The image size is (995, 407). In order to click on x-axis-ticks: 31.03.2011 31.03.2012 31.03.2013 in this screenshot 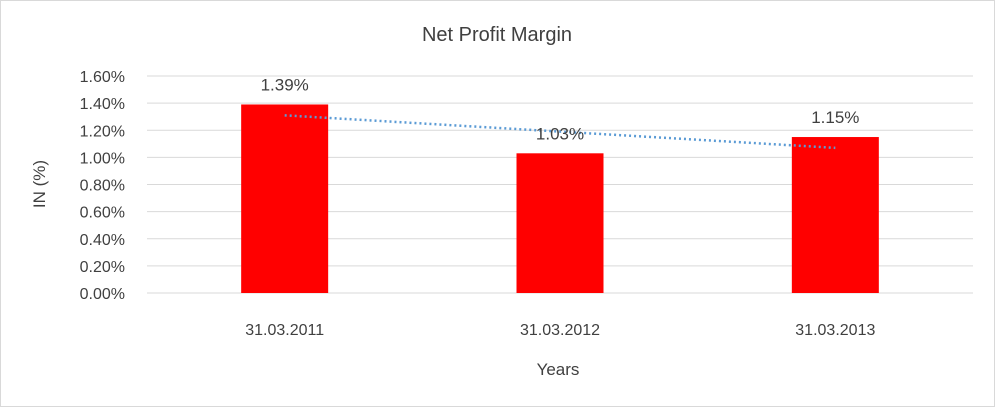, I will do `click(560, 330)`.